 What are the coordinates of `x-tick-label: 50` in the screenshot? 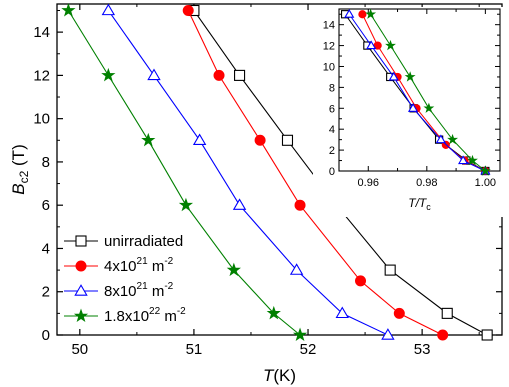 It's located at (79, 349).